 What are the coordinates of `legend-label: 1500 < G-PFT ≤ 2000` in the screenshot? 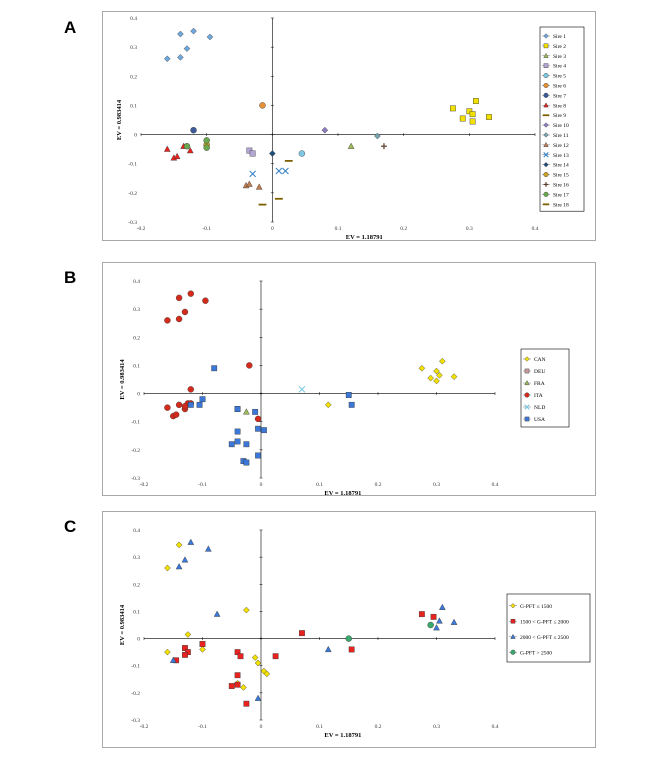 It's located at (544, 622).